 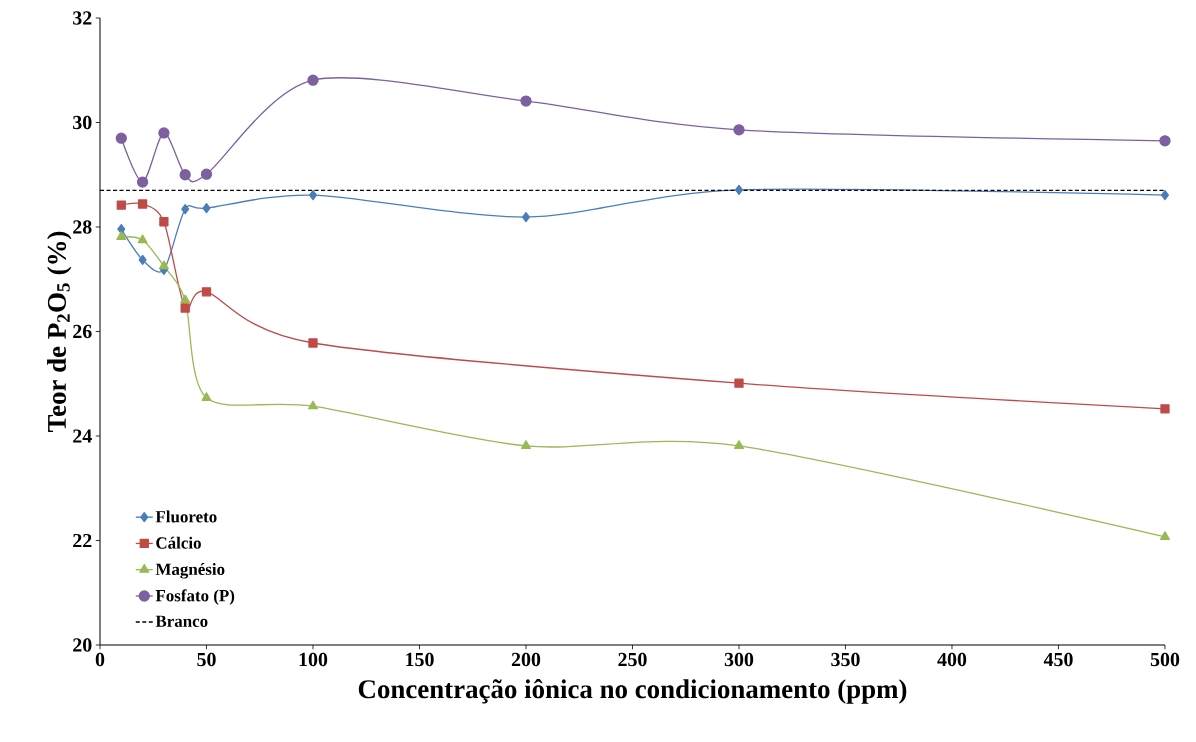 I want to click on x-tick-label: 50, so click(x=206, y=659).